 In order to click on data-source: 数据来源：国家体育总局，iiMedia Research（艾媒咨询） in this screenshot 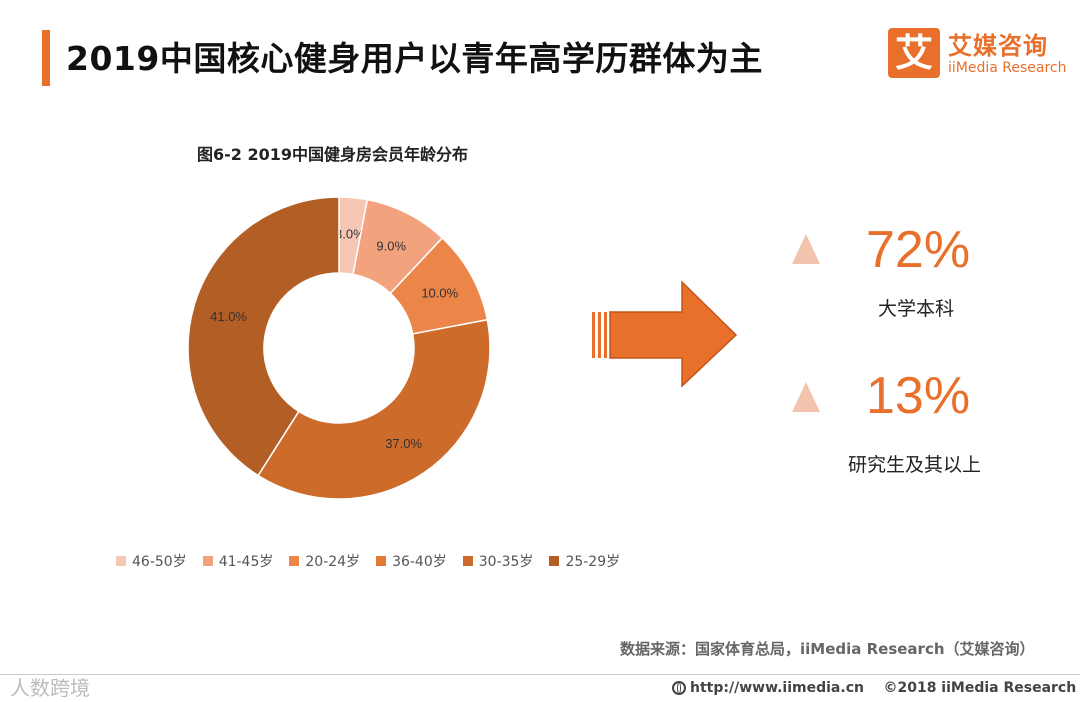, I will do `click(827, 649)`.